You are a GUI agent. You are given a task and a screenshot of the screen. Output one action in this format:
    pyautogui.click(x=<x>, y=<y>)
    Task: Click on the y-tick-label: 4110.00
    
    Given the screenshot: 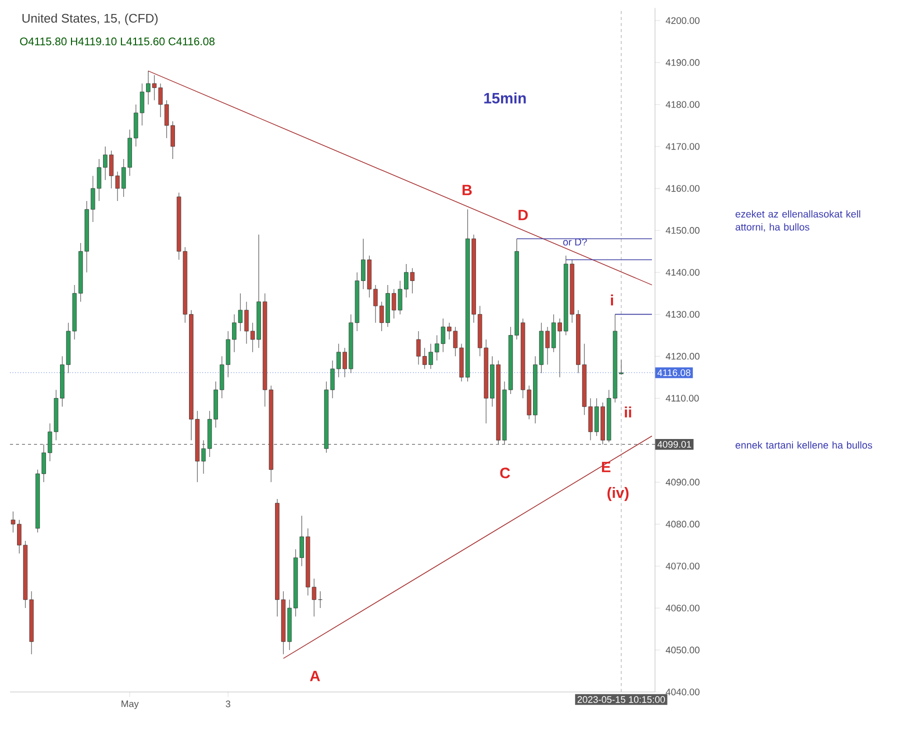 What is the action you would take?
    pyautogui.click(x=682, y=398)
    